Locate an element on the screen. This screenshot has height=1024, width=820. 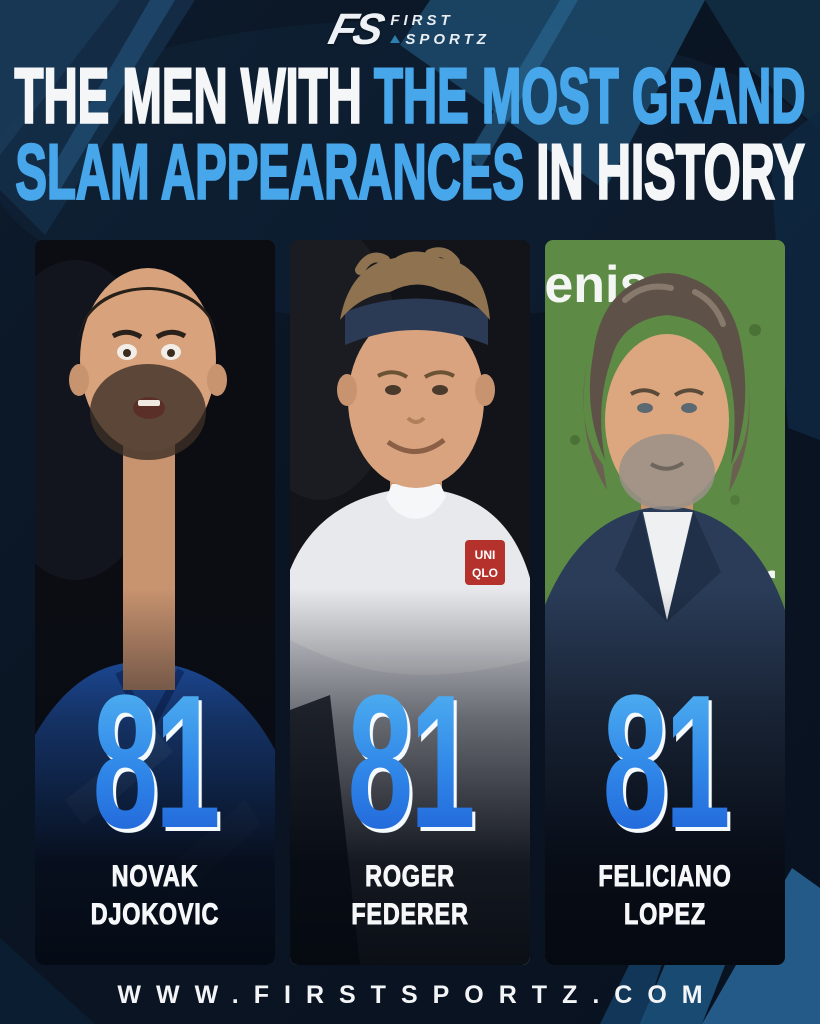
firstsportz-logo: FS FIRST SPORTZ is located at coordinates (410, 29).